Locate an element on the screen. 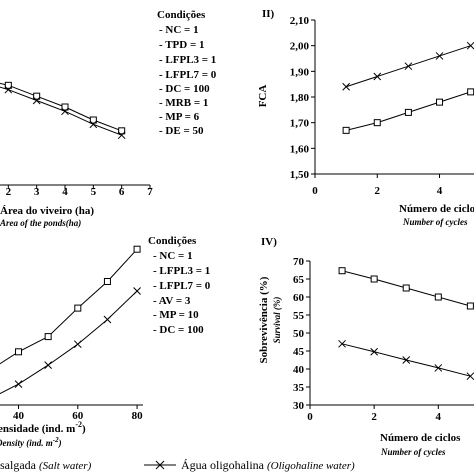  panel-3-condition-item: - MP = 10 is located at coordinates (176, 315).